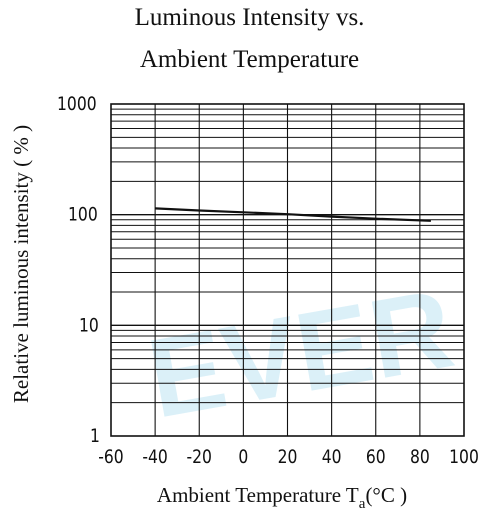 The image size is (499, 513). What do you see at coordinates (21, 264) in the screenshot?
I see `y-axis-label: Relative luminous intensity ( % )` at bounding box center [21, 264].